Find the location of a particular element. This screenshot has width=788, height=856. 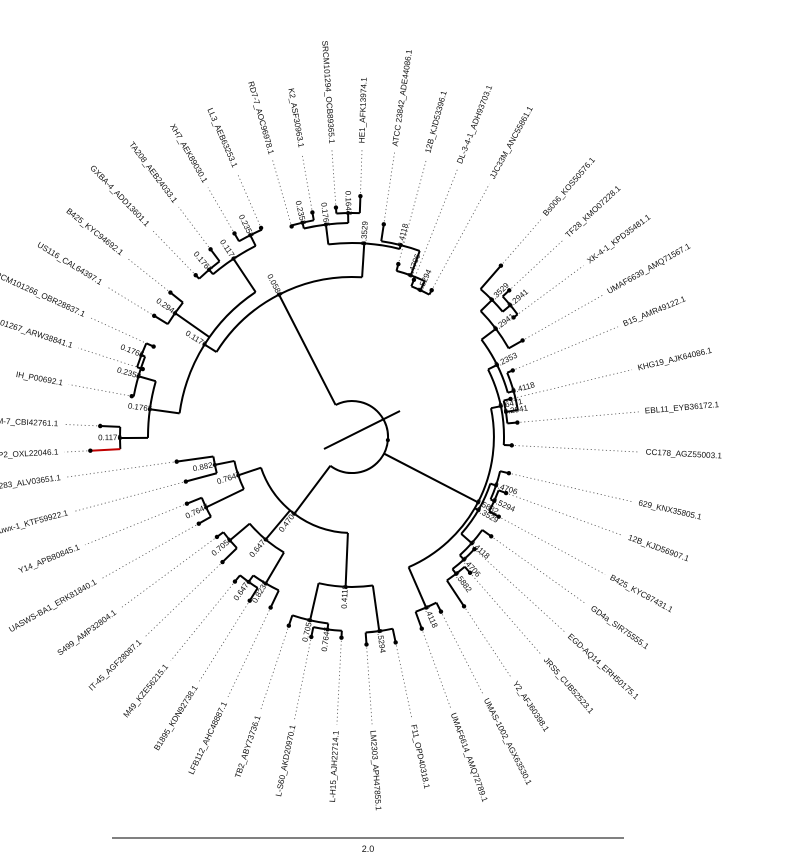

leaf-label: EBL11_EYB36172.1 is located at coordinates (681, 407).